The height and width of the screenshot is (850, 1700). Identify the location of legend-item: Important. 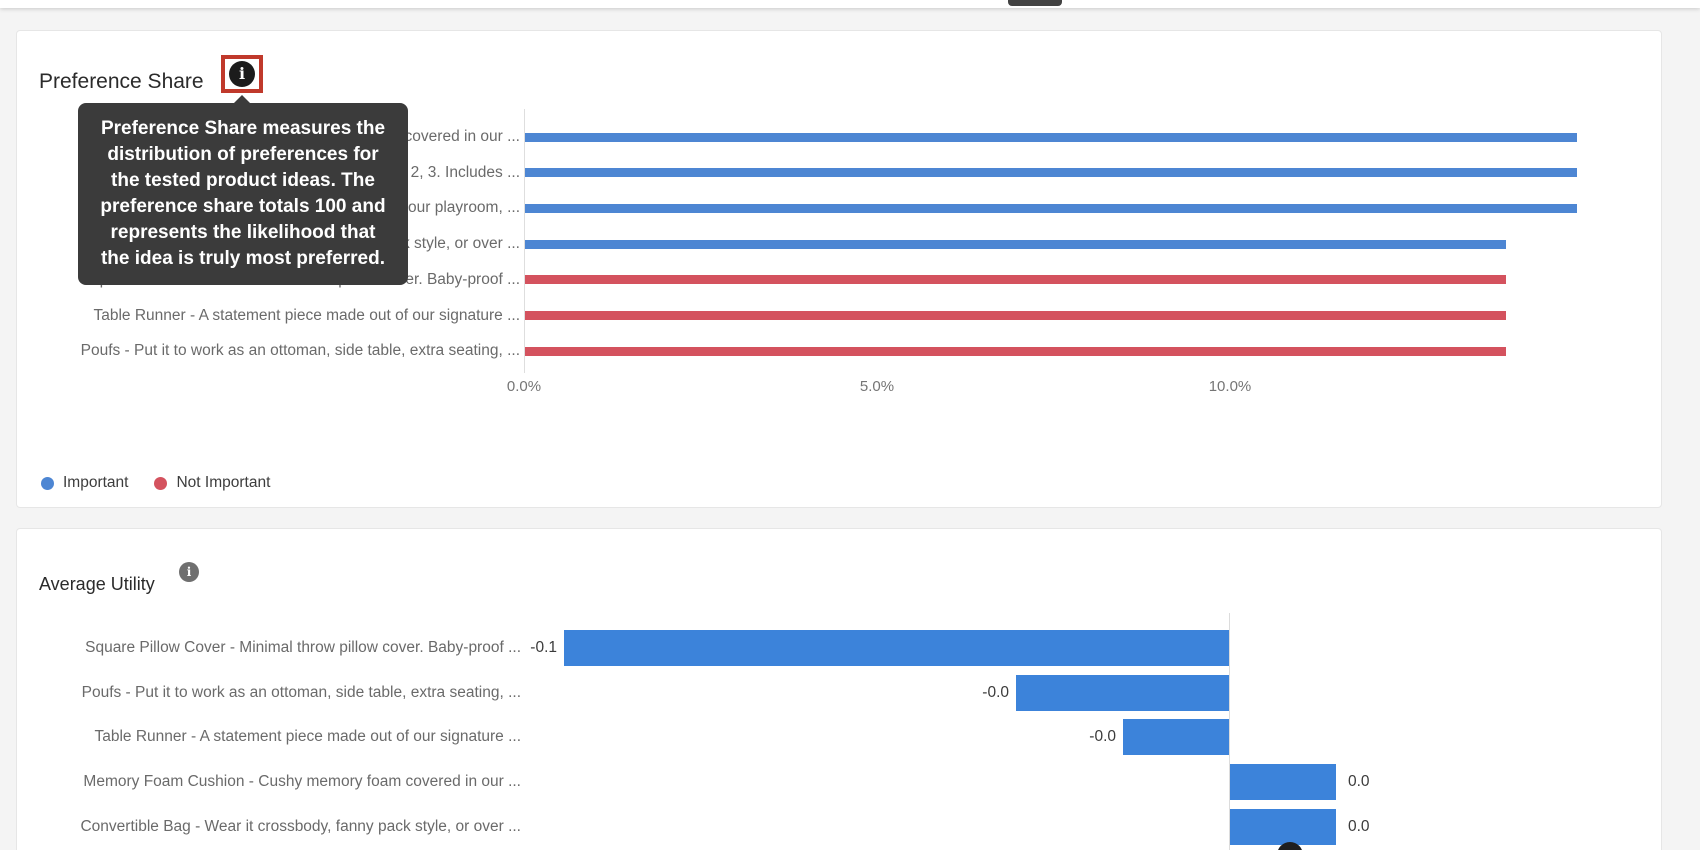
(84, 483).